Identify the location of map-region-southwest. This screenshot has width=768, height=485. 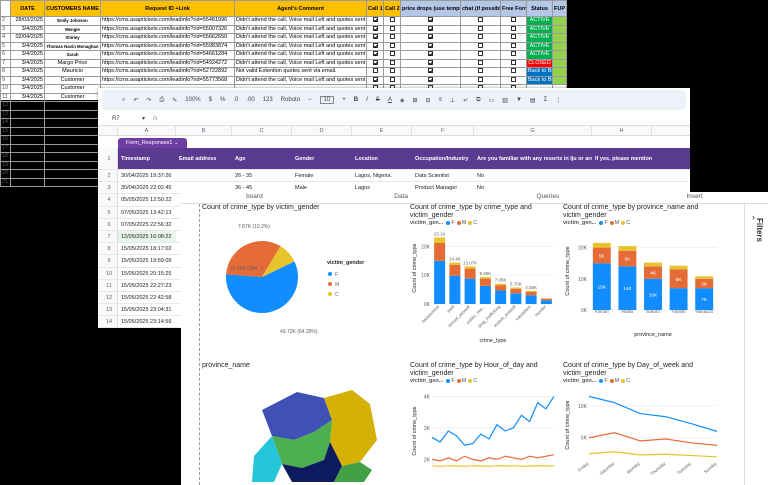
(267, 459).